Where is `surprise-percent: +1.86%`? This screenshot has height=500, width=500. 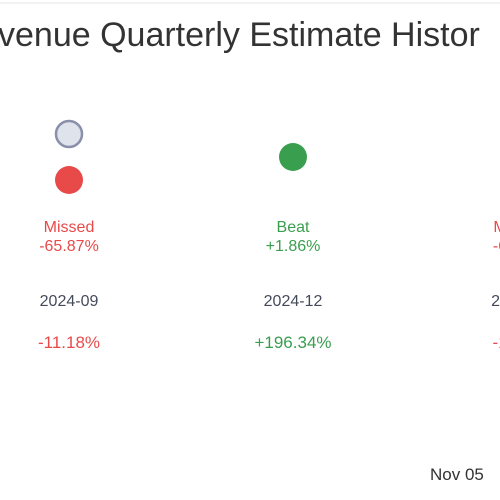
surprise-percent: +1.86% is located at coordinates (293, 246).